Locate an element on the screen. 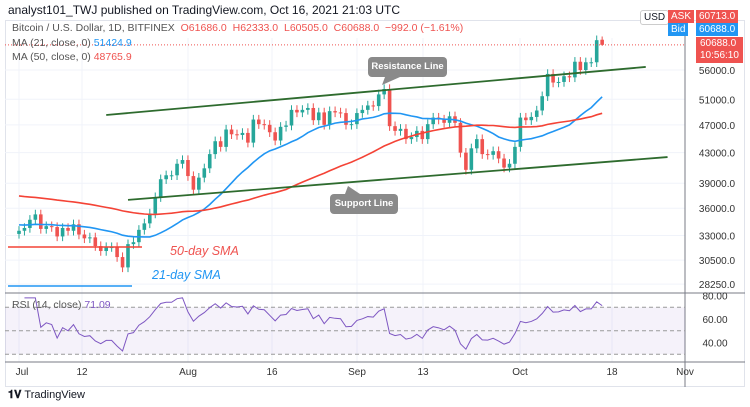 This screenshot has height=407, width=750. price-tick-label: 47000.0 is located at coordinates (717, 126).